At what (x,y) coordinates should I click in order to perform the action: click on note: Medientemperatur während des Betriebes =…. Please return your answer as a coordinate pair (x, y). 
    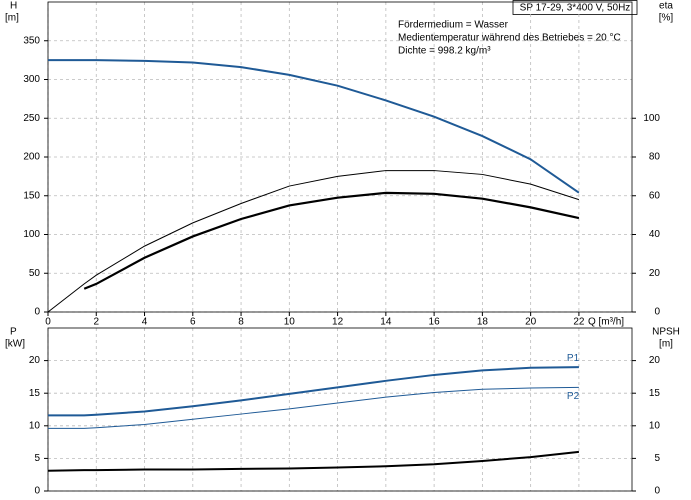
    Looking at the image, I should click on (509, 38).